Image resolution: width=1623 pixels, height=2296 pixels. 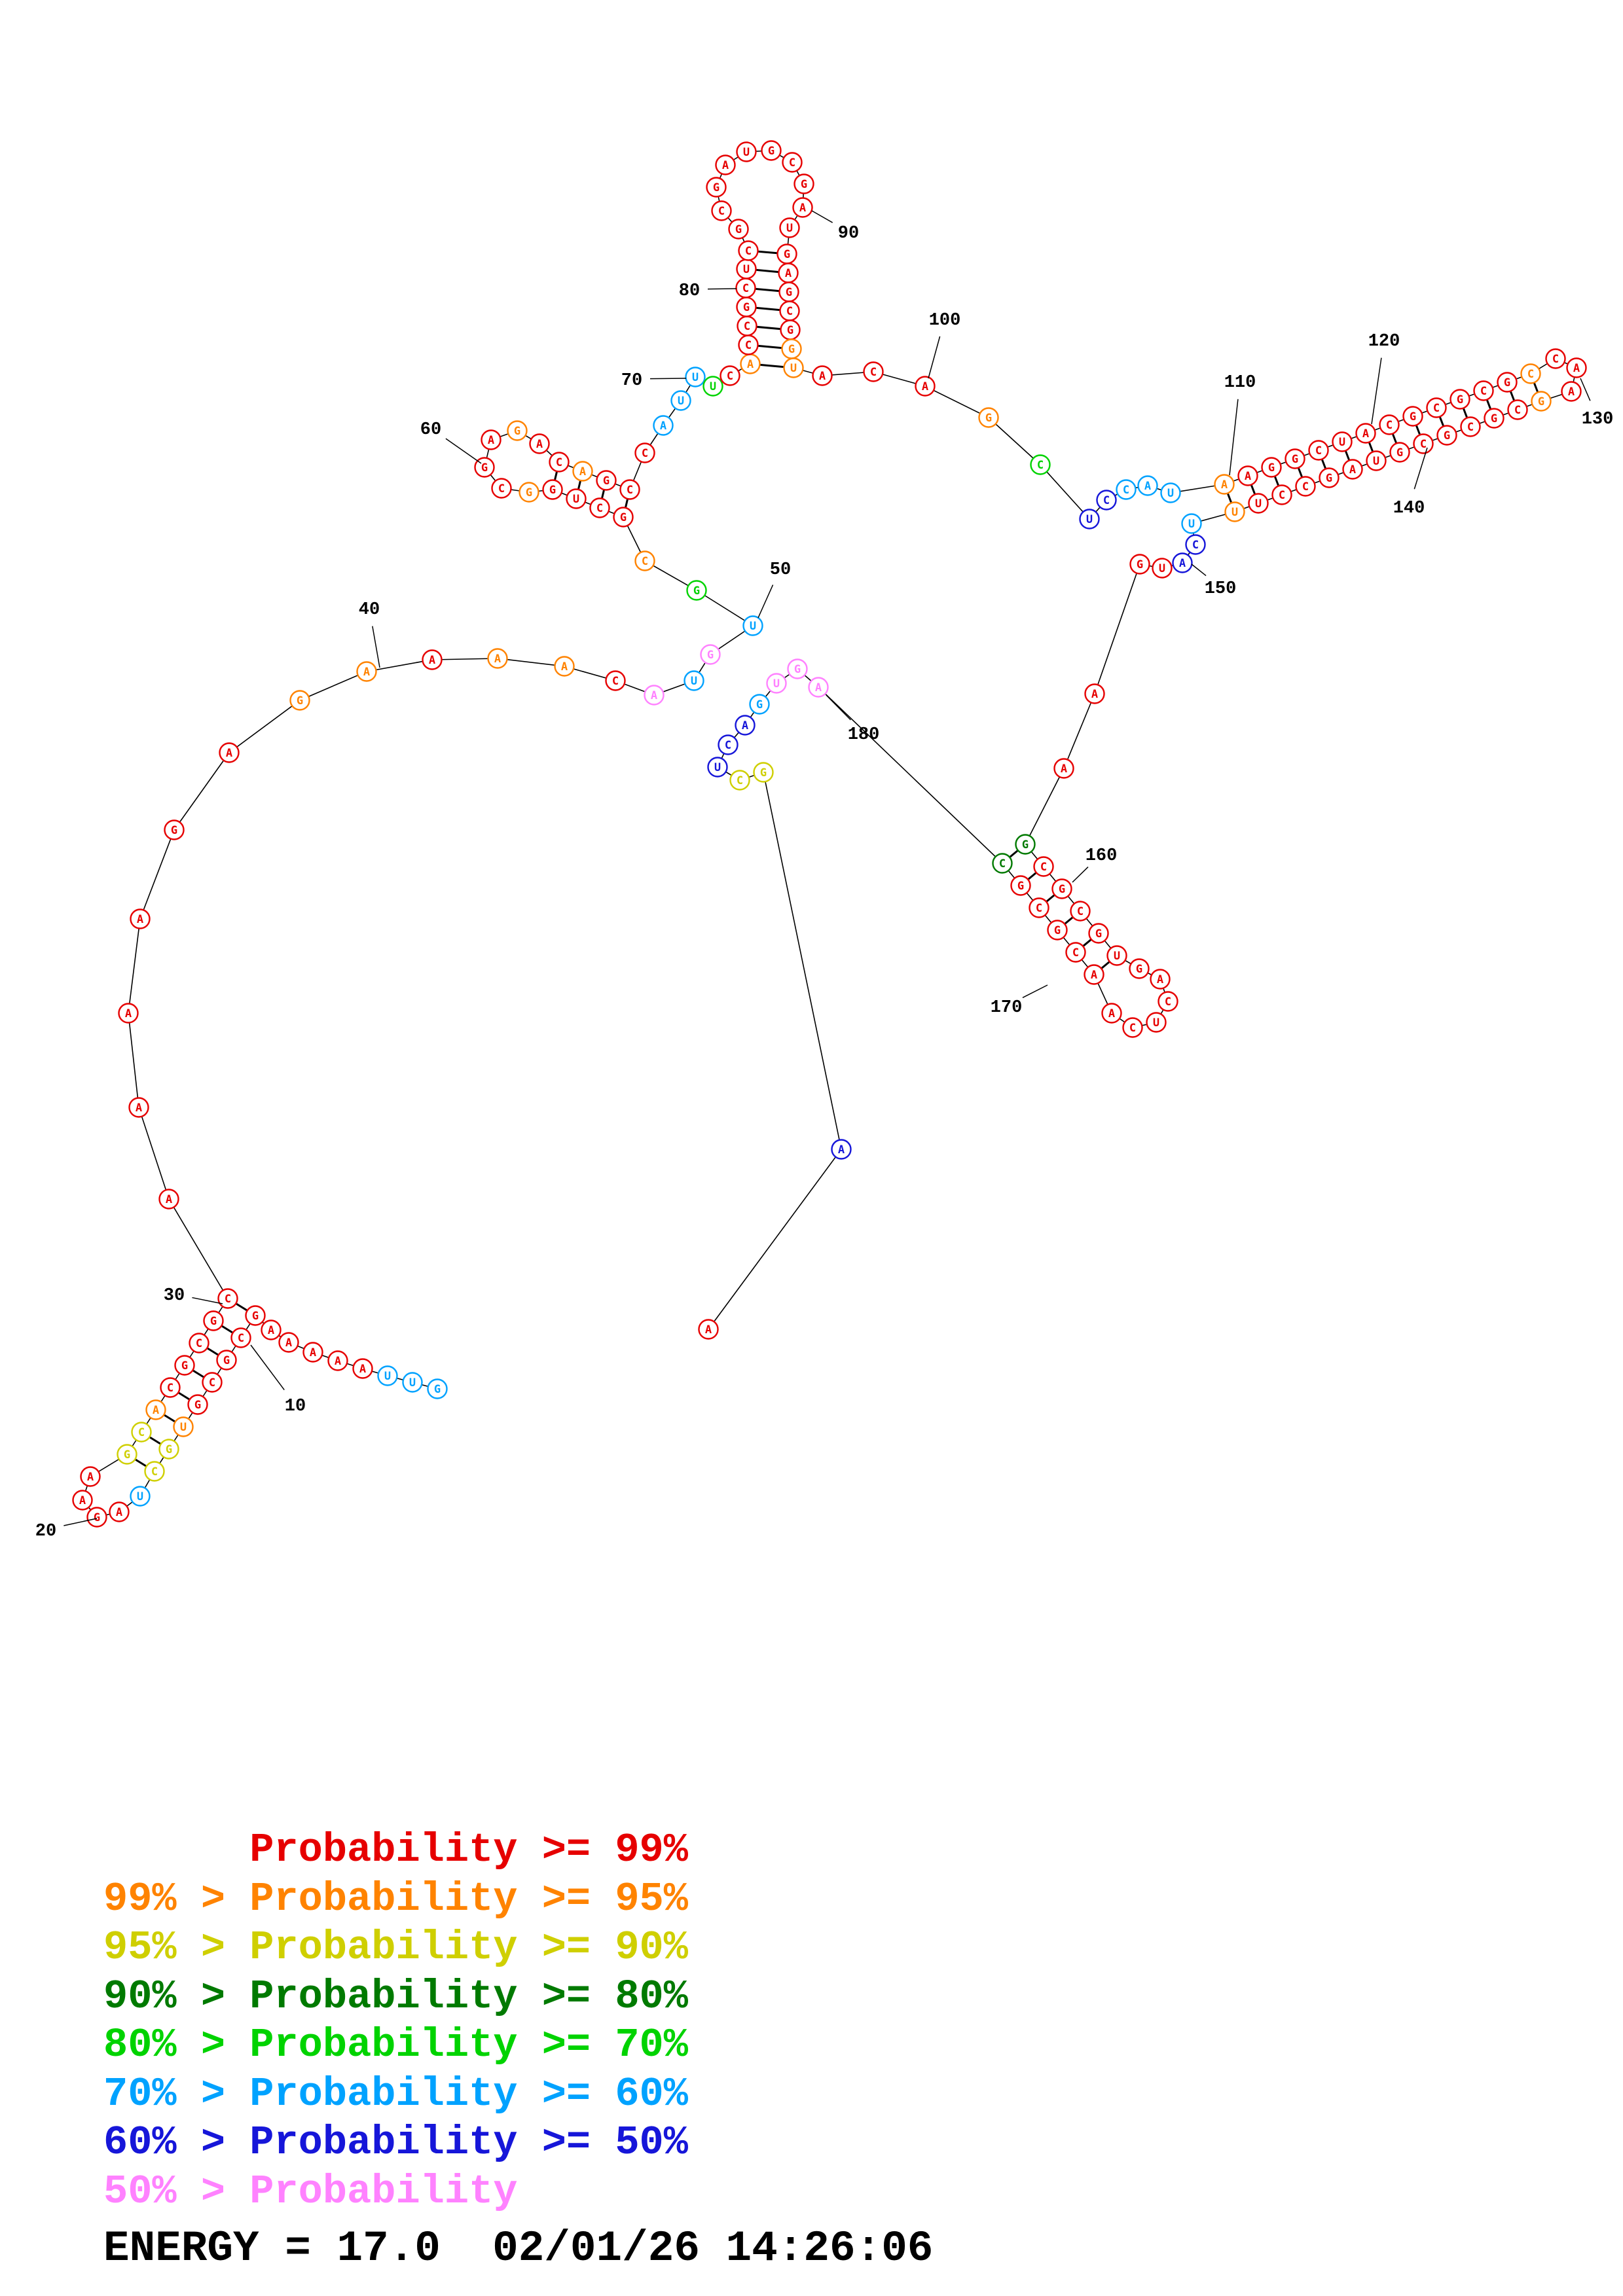 I want to click on nucleotide-base-117: A, so click(x=1576, y=368).